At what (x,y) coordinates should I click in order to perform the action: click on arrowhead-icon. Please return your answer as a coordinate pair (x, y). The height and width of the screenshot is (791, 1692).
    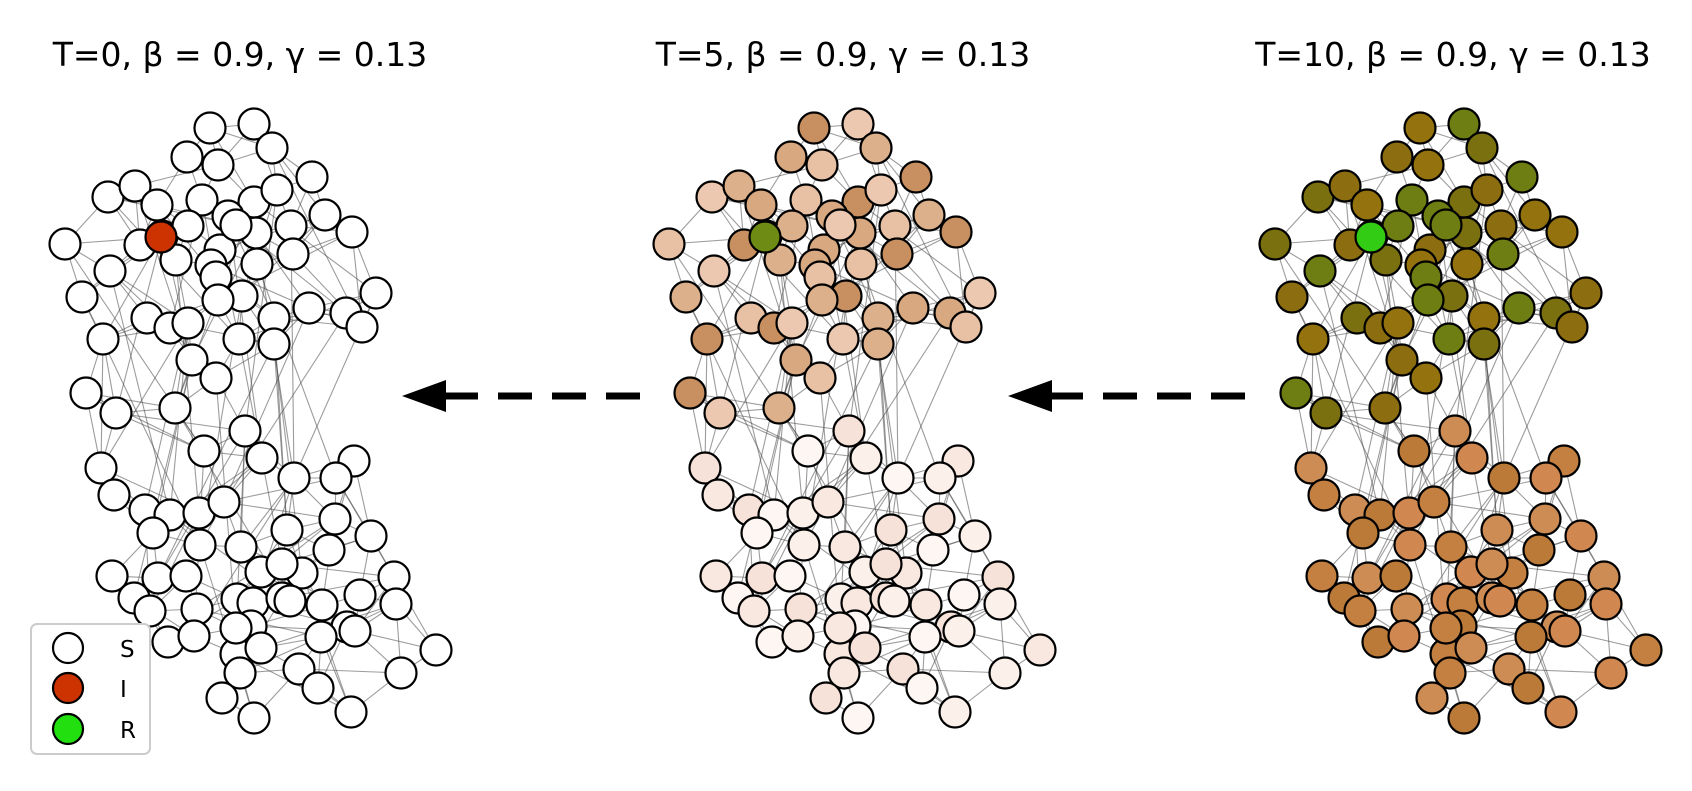
    Looking at the image, I should click on (1030, 396).